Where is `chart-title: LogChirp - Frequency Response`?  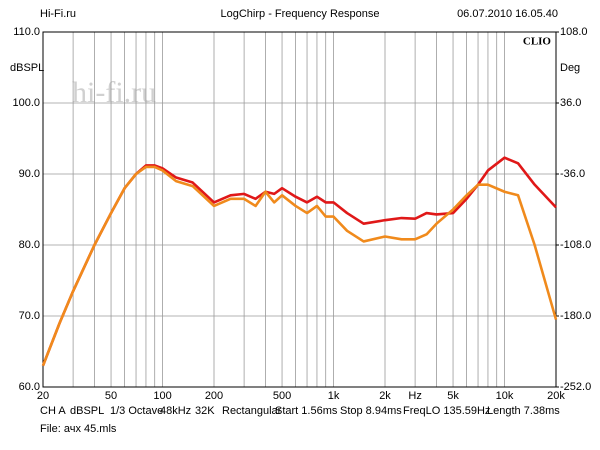 chart-title: LogChirp - Frequency Response is located at coordinates (300, 14).